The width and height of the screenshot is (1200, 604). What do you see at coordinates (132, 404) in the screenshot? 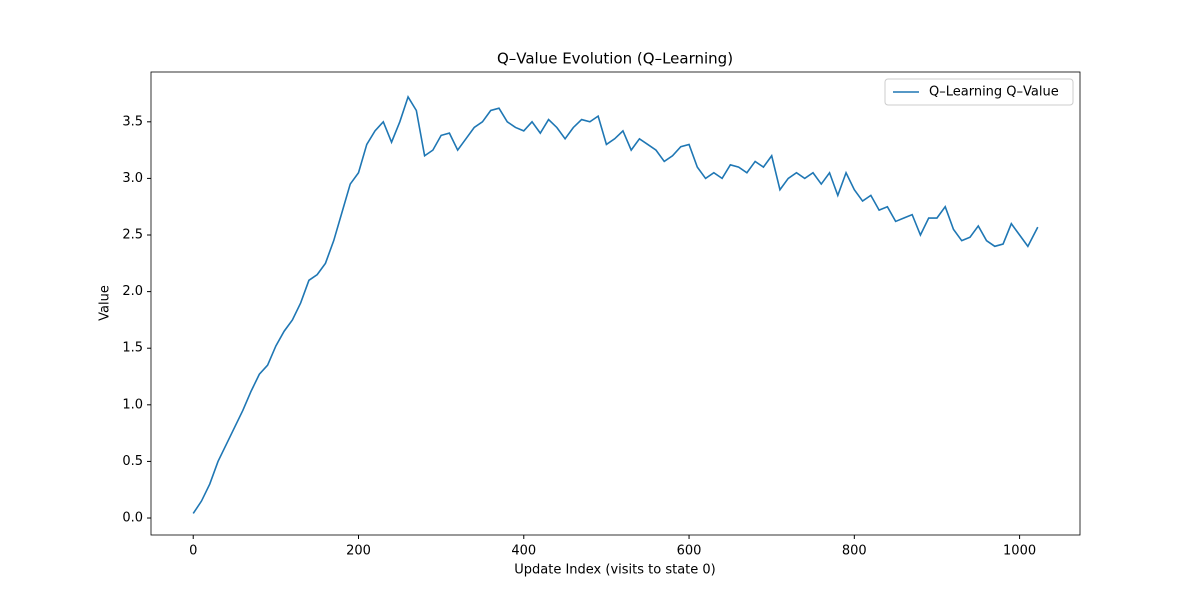
I see `y-tick-label: 1.0` at bounding box center [132, 404].